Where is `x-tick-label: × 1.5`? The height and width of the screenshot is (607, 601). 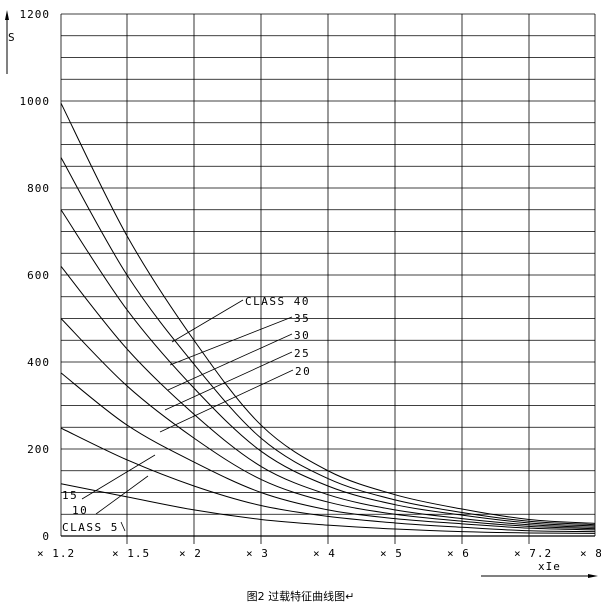 x-tick-label: × 1.5 is located at coordinates (131, 553).